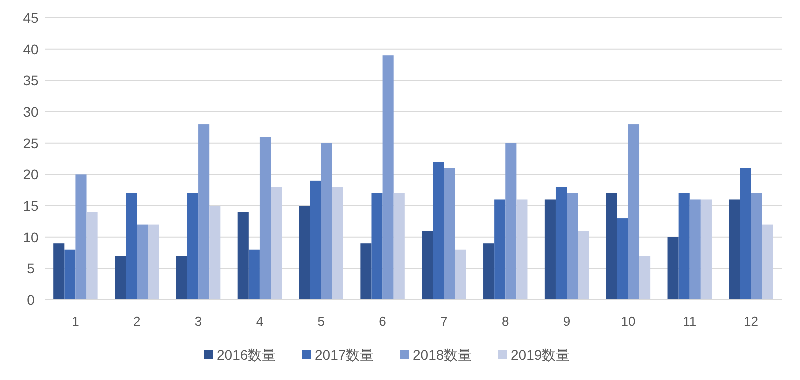 The image size is (800, 380). I want to click on y-tick-label: 5, so click(31, 268).